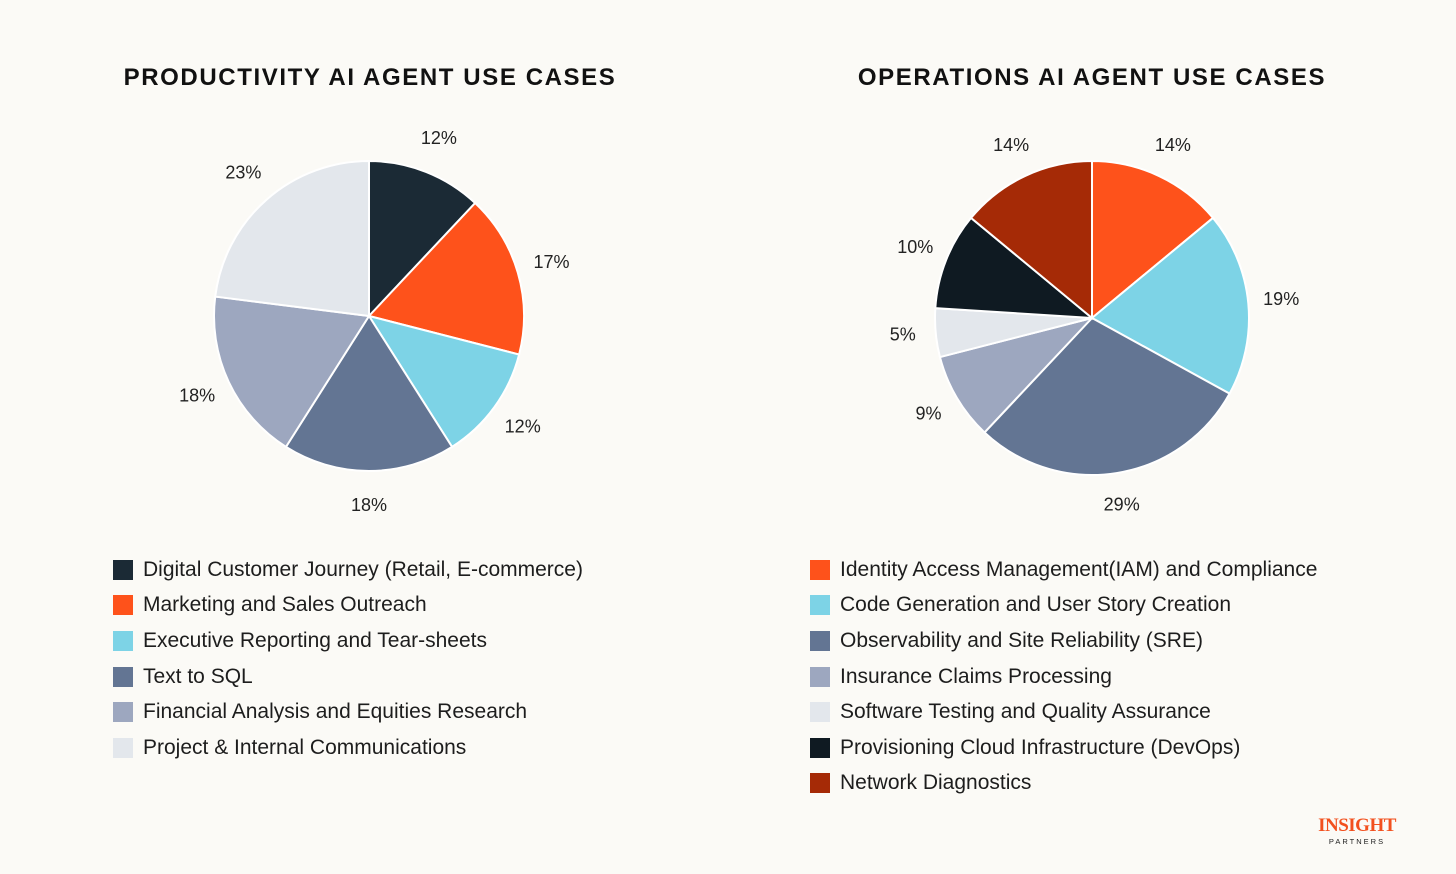  What do you see at coordinates (1092, 77) in the screenshot?
I see `chart-title: OPERATIONS AI AGENT USE CASES` at bounding box center [1092, 77].